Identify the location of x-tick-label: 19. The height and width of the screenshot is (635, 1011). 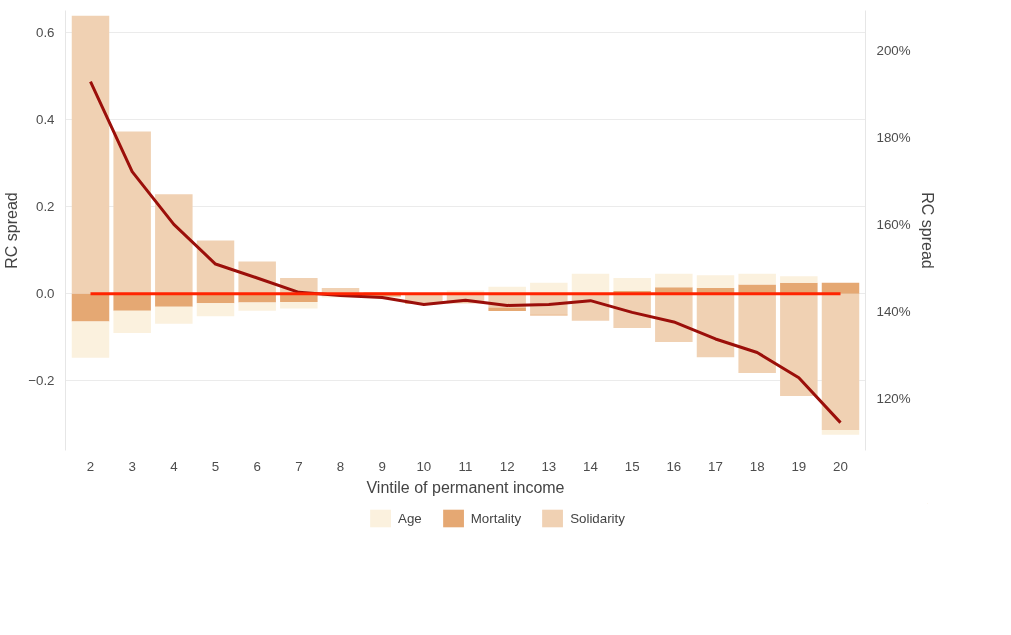
(799, 466).